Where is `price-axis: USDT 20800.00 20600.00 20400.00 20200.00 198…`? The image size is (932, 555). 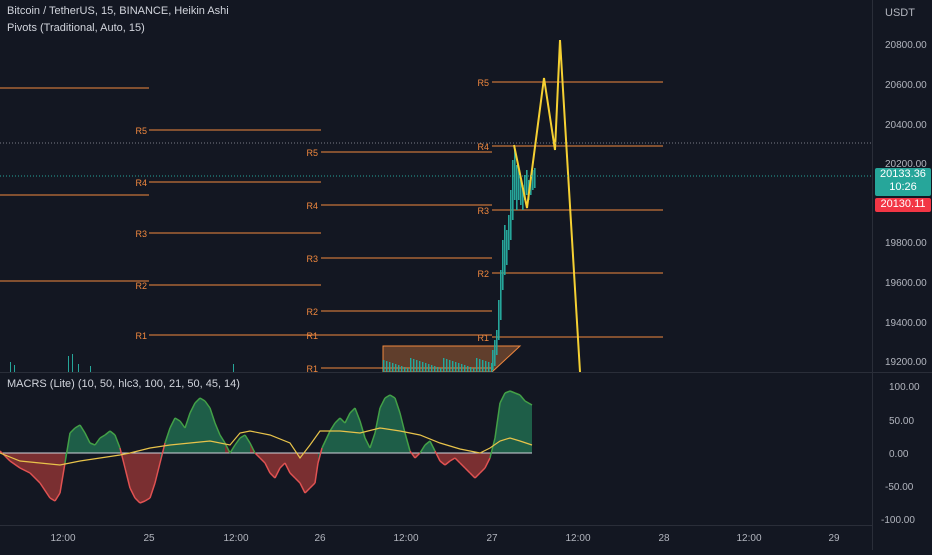 price-axis: USDT 20800.00 20600.00 20400.00 20200.00 198… is located at coordinates (902, 275).